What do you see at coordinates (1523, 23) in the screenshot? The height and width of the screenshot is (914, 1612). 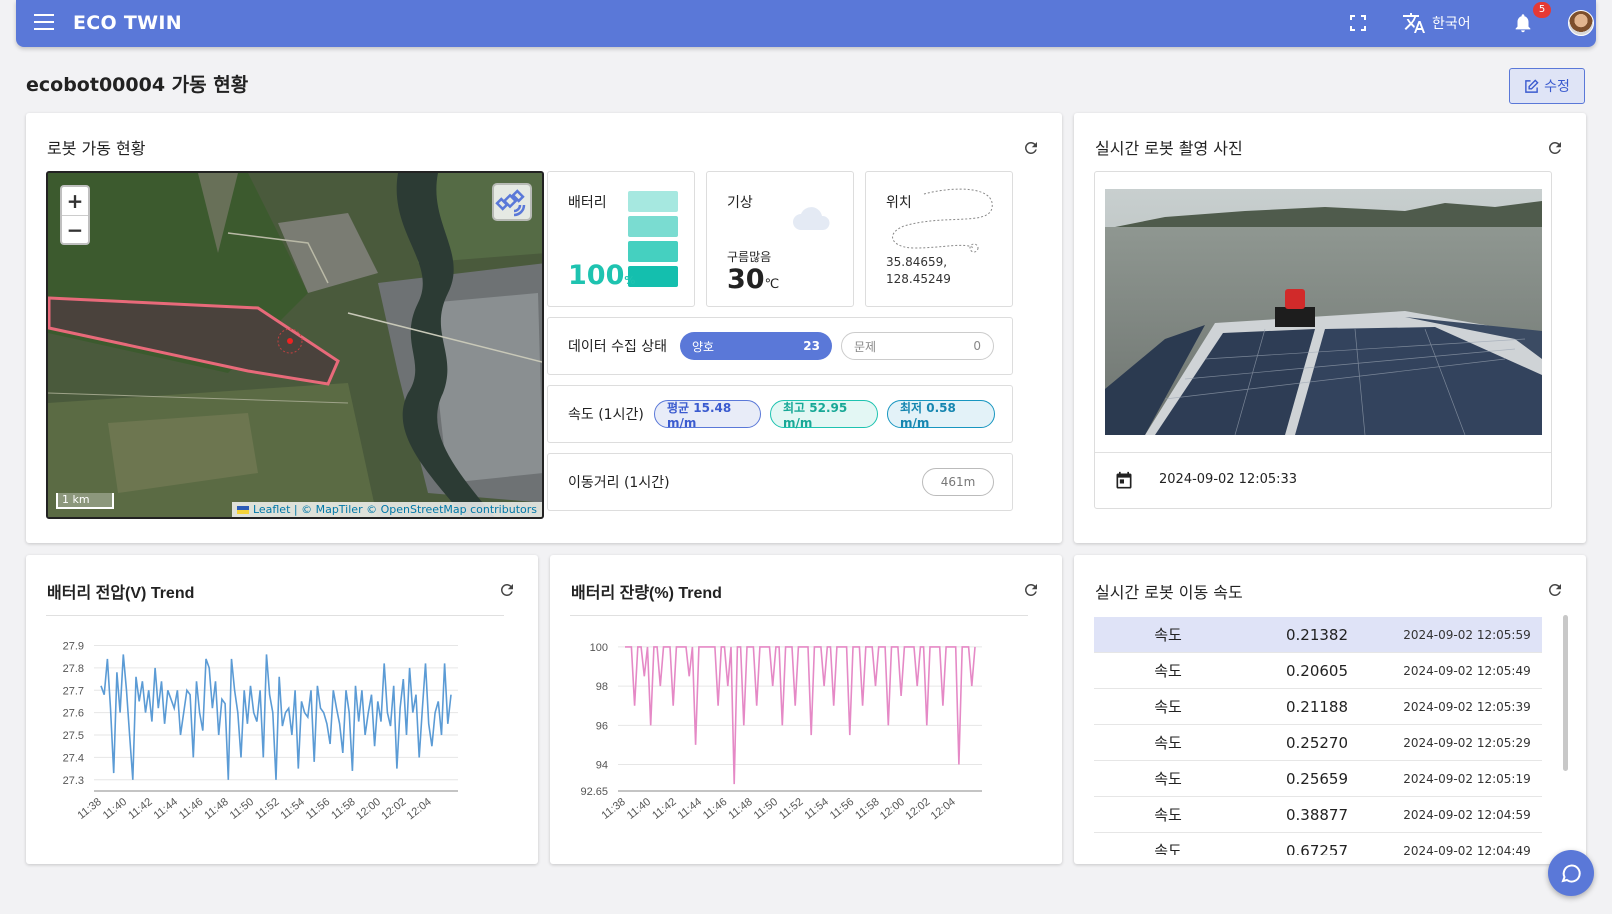 I see `bell-icon` at bounding box center [1523, 23].